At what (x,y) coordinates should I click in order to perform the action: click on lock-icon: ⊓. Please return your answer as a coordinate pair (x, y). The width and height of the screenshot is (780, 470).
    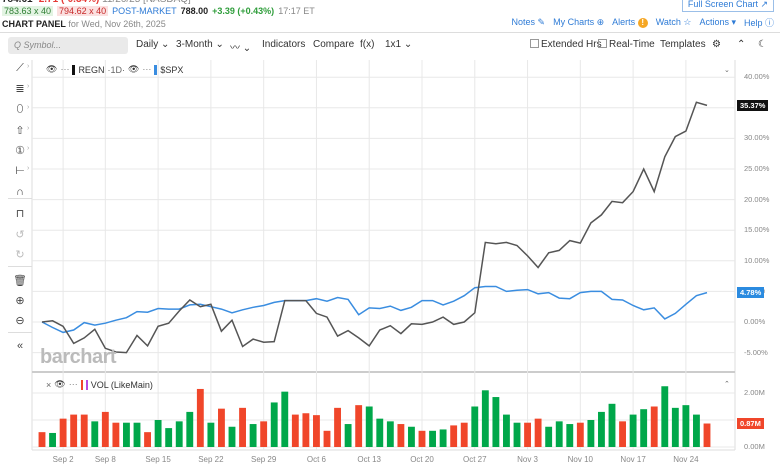
    Looking at the image, I should click on (20, 214).